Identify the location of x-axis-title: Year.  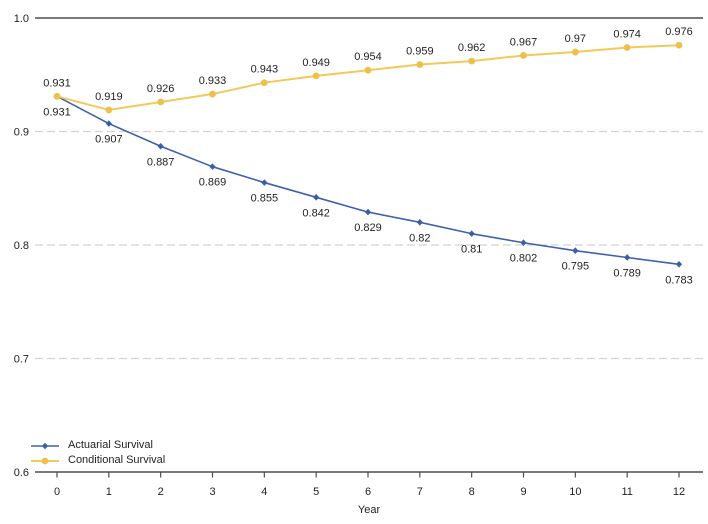
(369, 510).